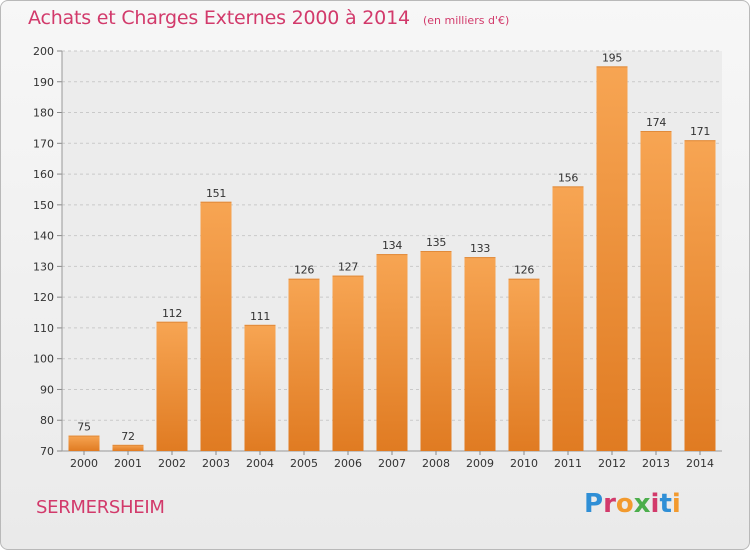 This screenshot has height=550, width=750. I want to click on data-label: 127, so click(348, 267).